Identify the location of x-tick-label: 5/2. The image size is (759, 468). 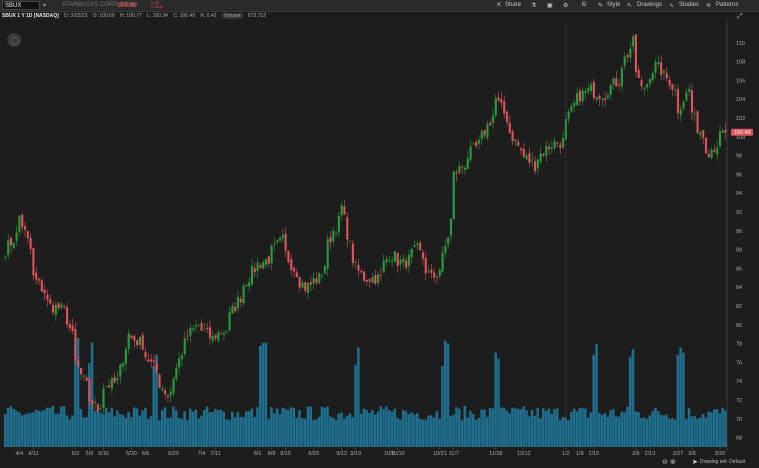
(76, 454).